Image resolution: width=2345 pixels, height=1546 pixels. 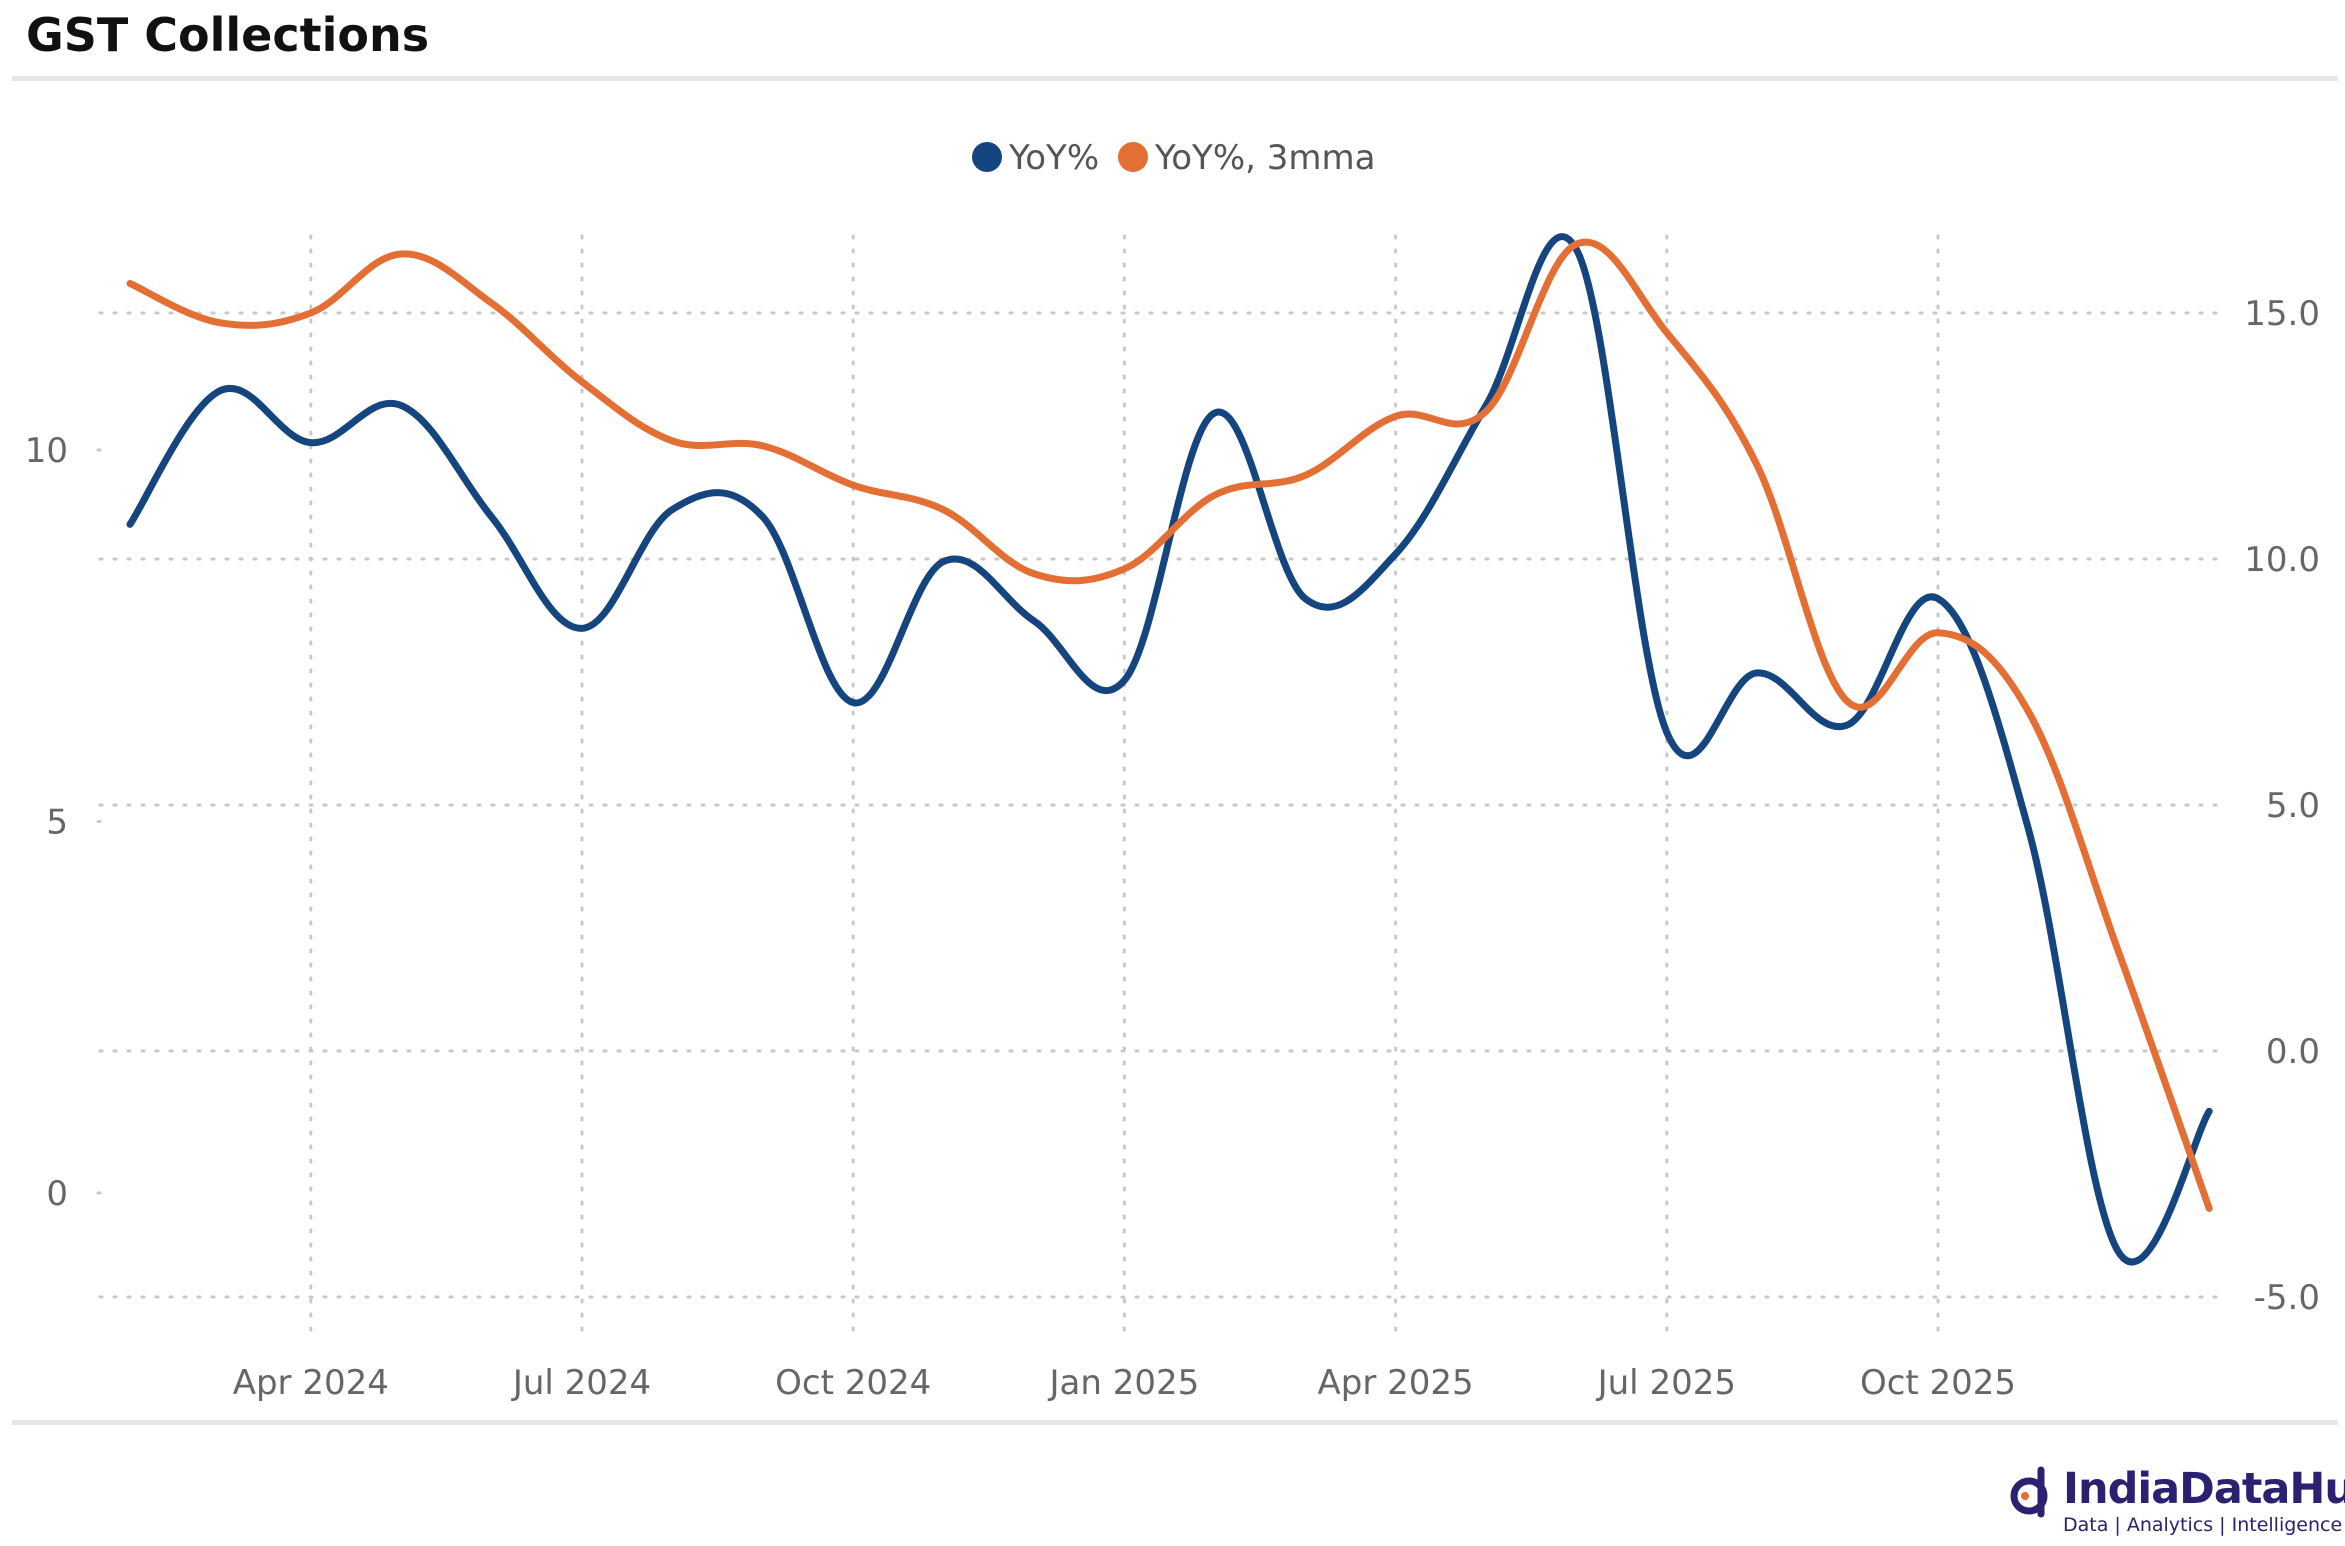 I want to click on y-left-tick-label: 5, so click(x=57, y=823).